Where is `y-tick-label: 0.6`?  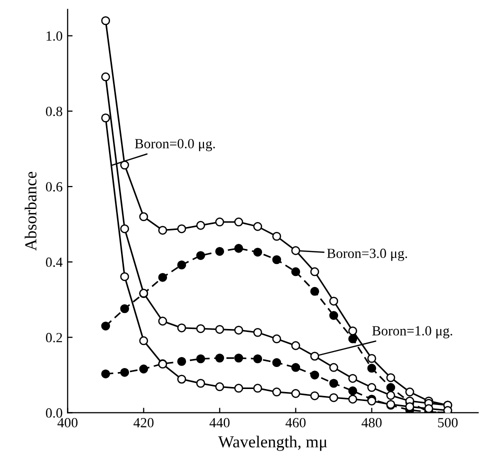 y-tick-label: 0.6 is located at coordinates (54, 187).